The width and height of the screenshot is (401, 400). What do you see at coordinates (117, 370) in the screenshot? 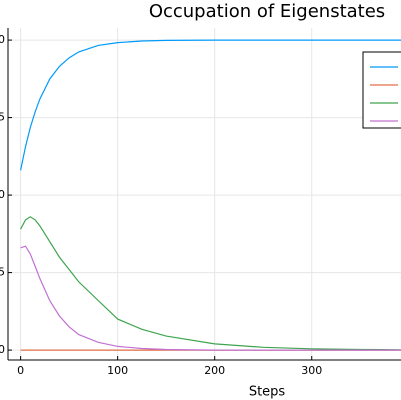
I see `x-tick-label: 100` at bounding box center [117, 370].